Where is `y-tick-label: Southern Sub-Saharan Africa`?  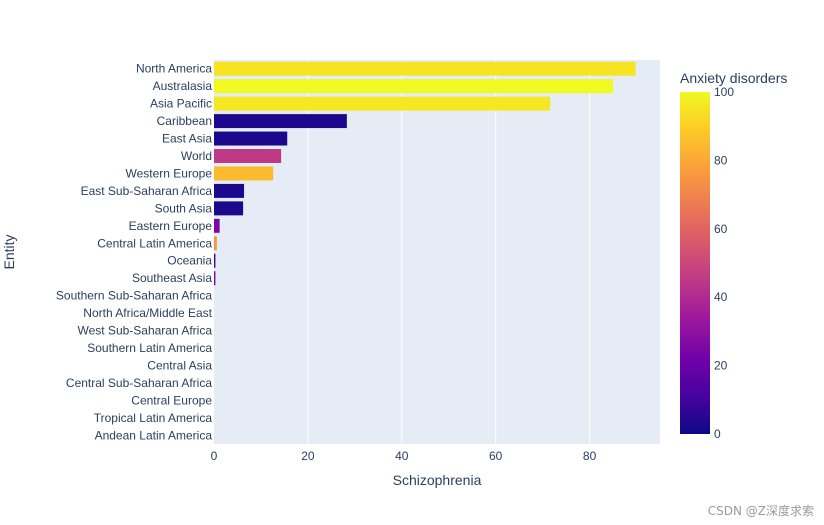
y-tick-label: Southern Sub-Saharan Africa is located at coordinates (134, 296).